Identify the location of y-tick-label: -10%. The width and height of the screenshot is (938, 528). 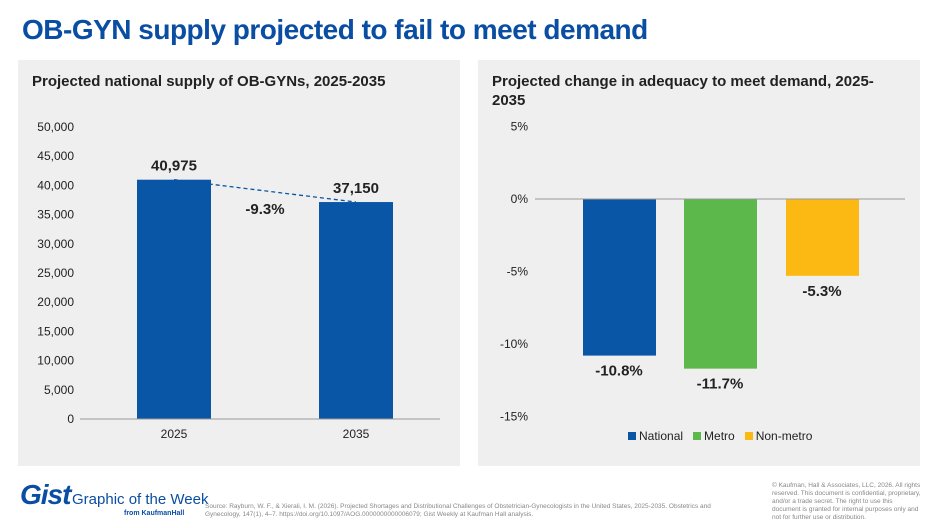
(514, 344).